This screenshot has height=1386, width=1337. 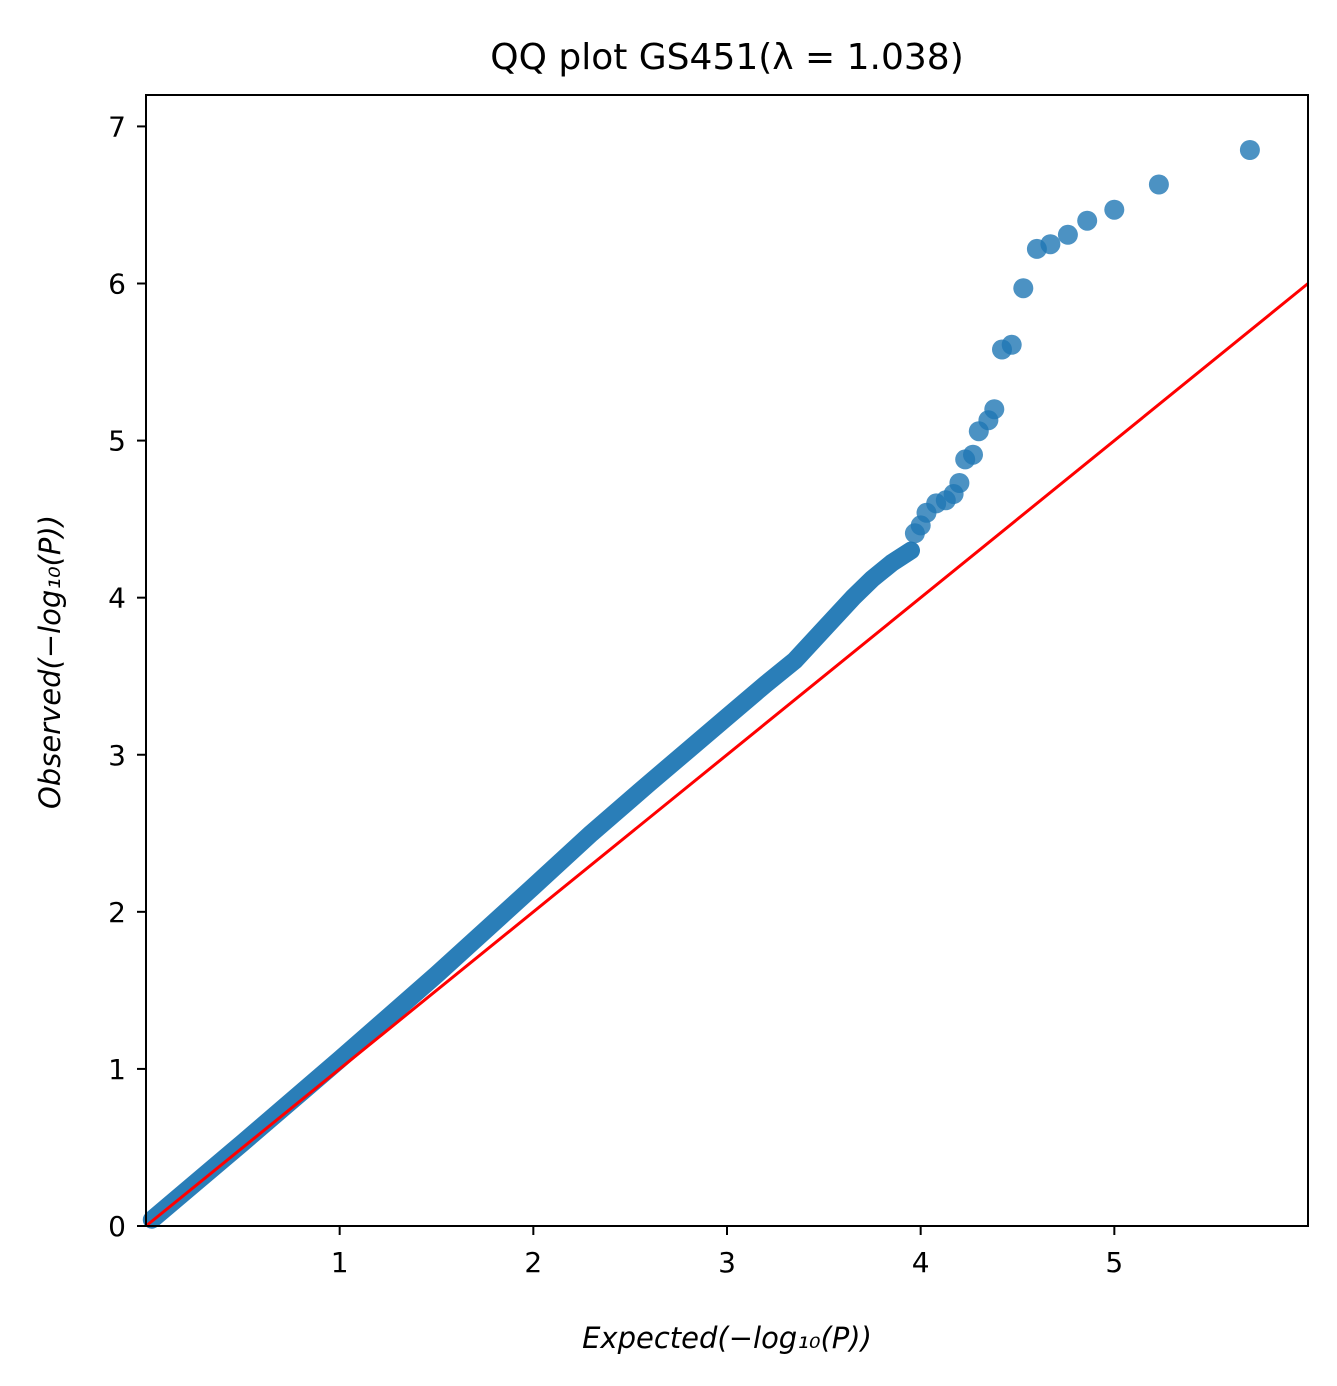 I want to click on y-tick-label: 6, so click(x=117, y=284).